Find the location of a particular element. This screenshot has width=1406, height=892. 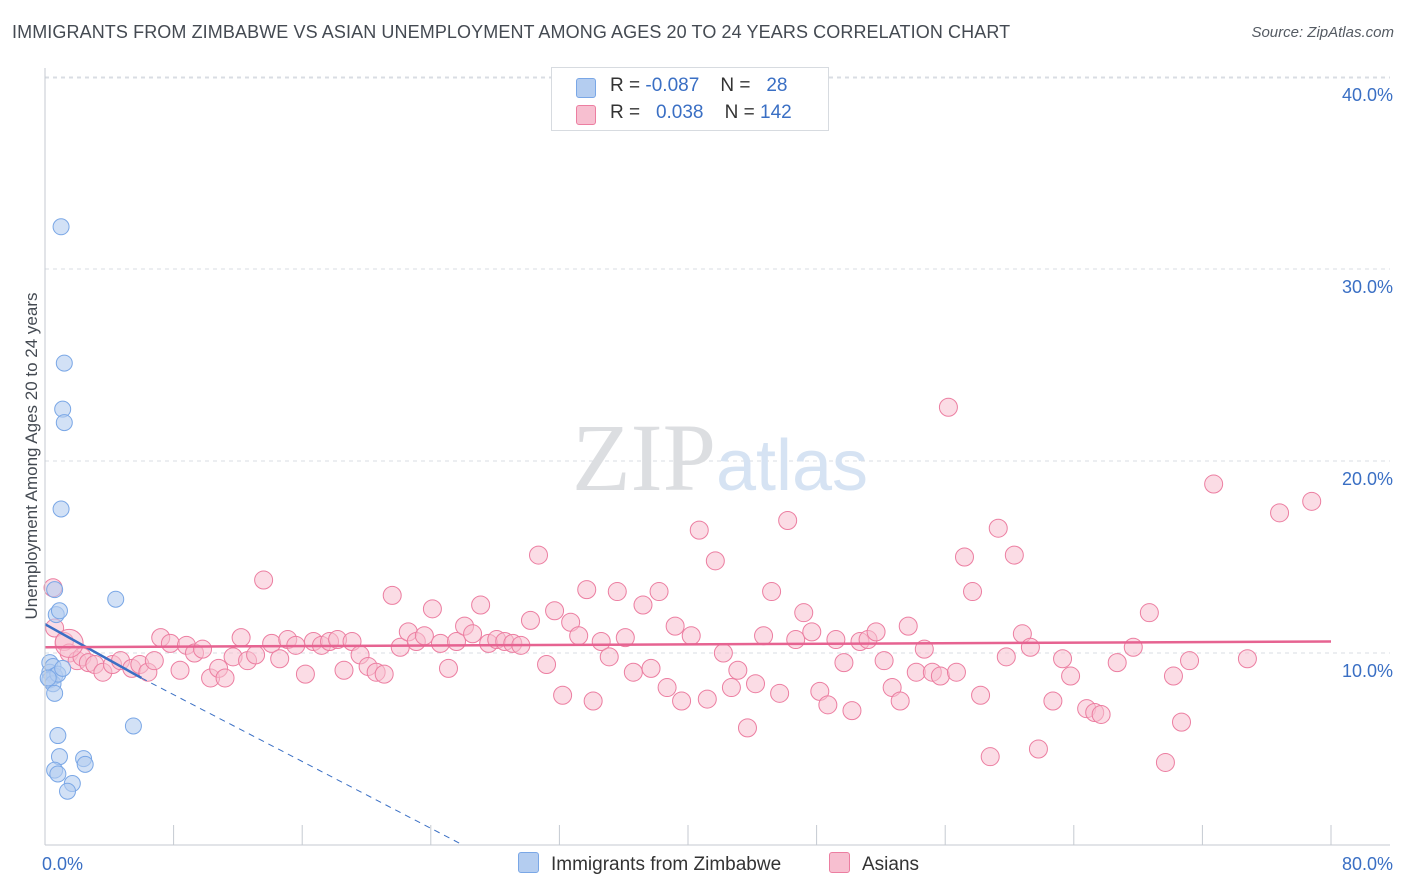

trend-line-zimbabwe is located at coordinates (93, 651).